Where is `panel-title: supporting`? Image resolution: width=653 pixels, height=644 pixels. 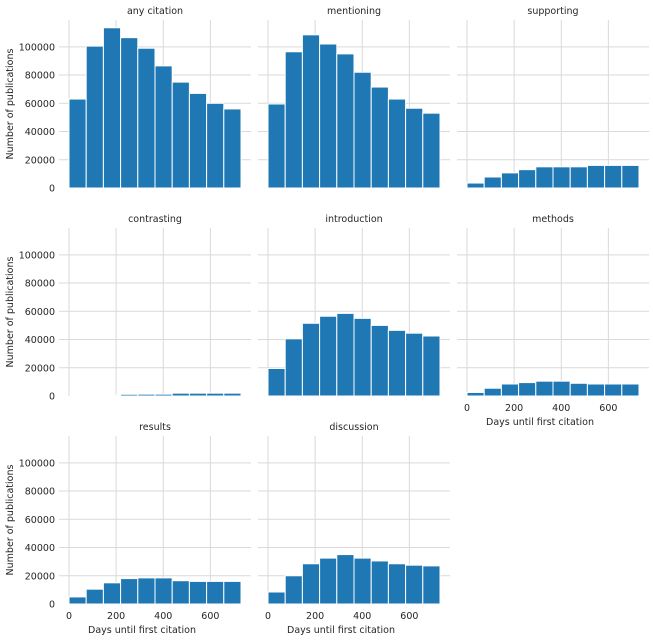 panel-title: supporting is located at coordinates (552, 11).